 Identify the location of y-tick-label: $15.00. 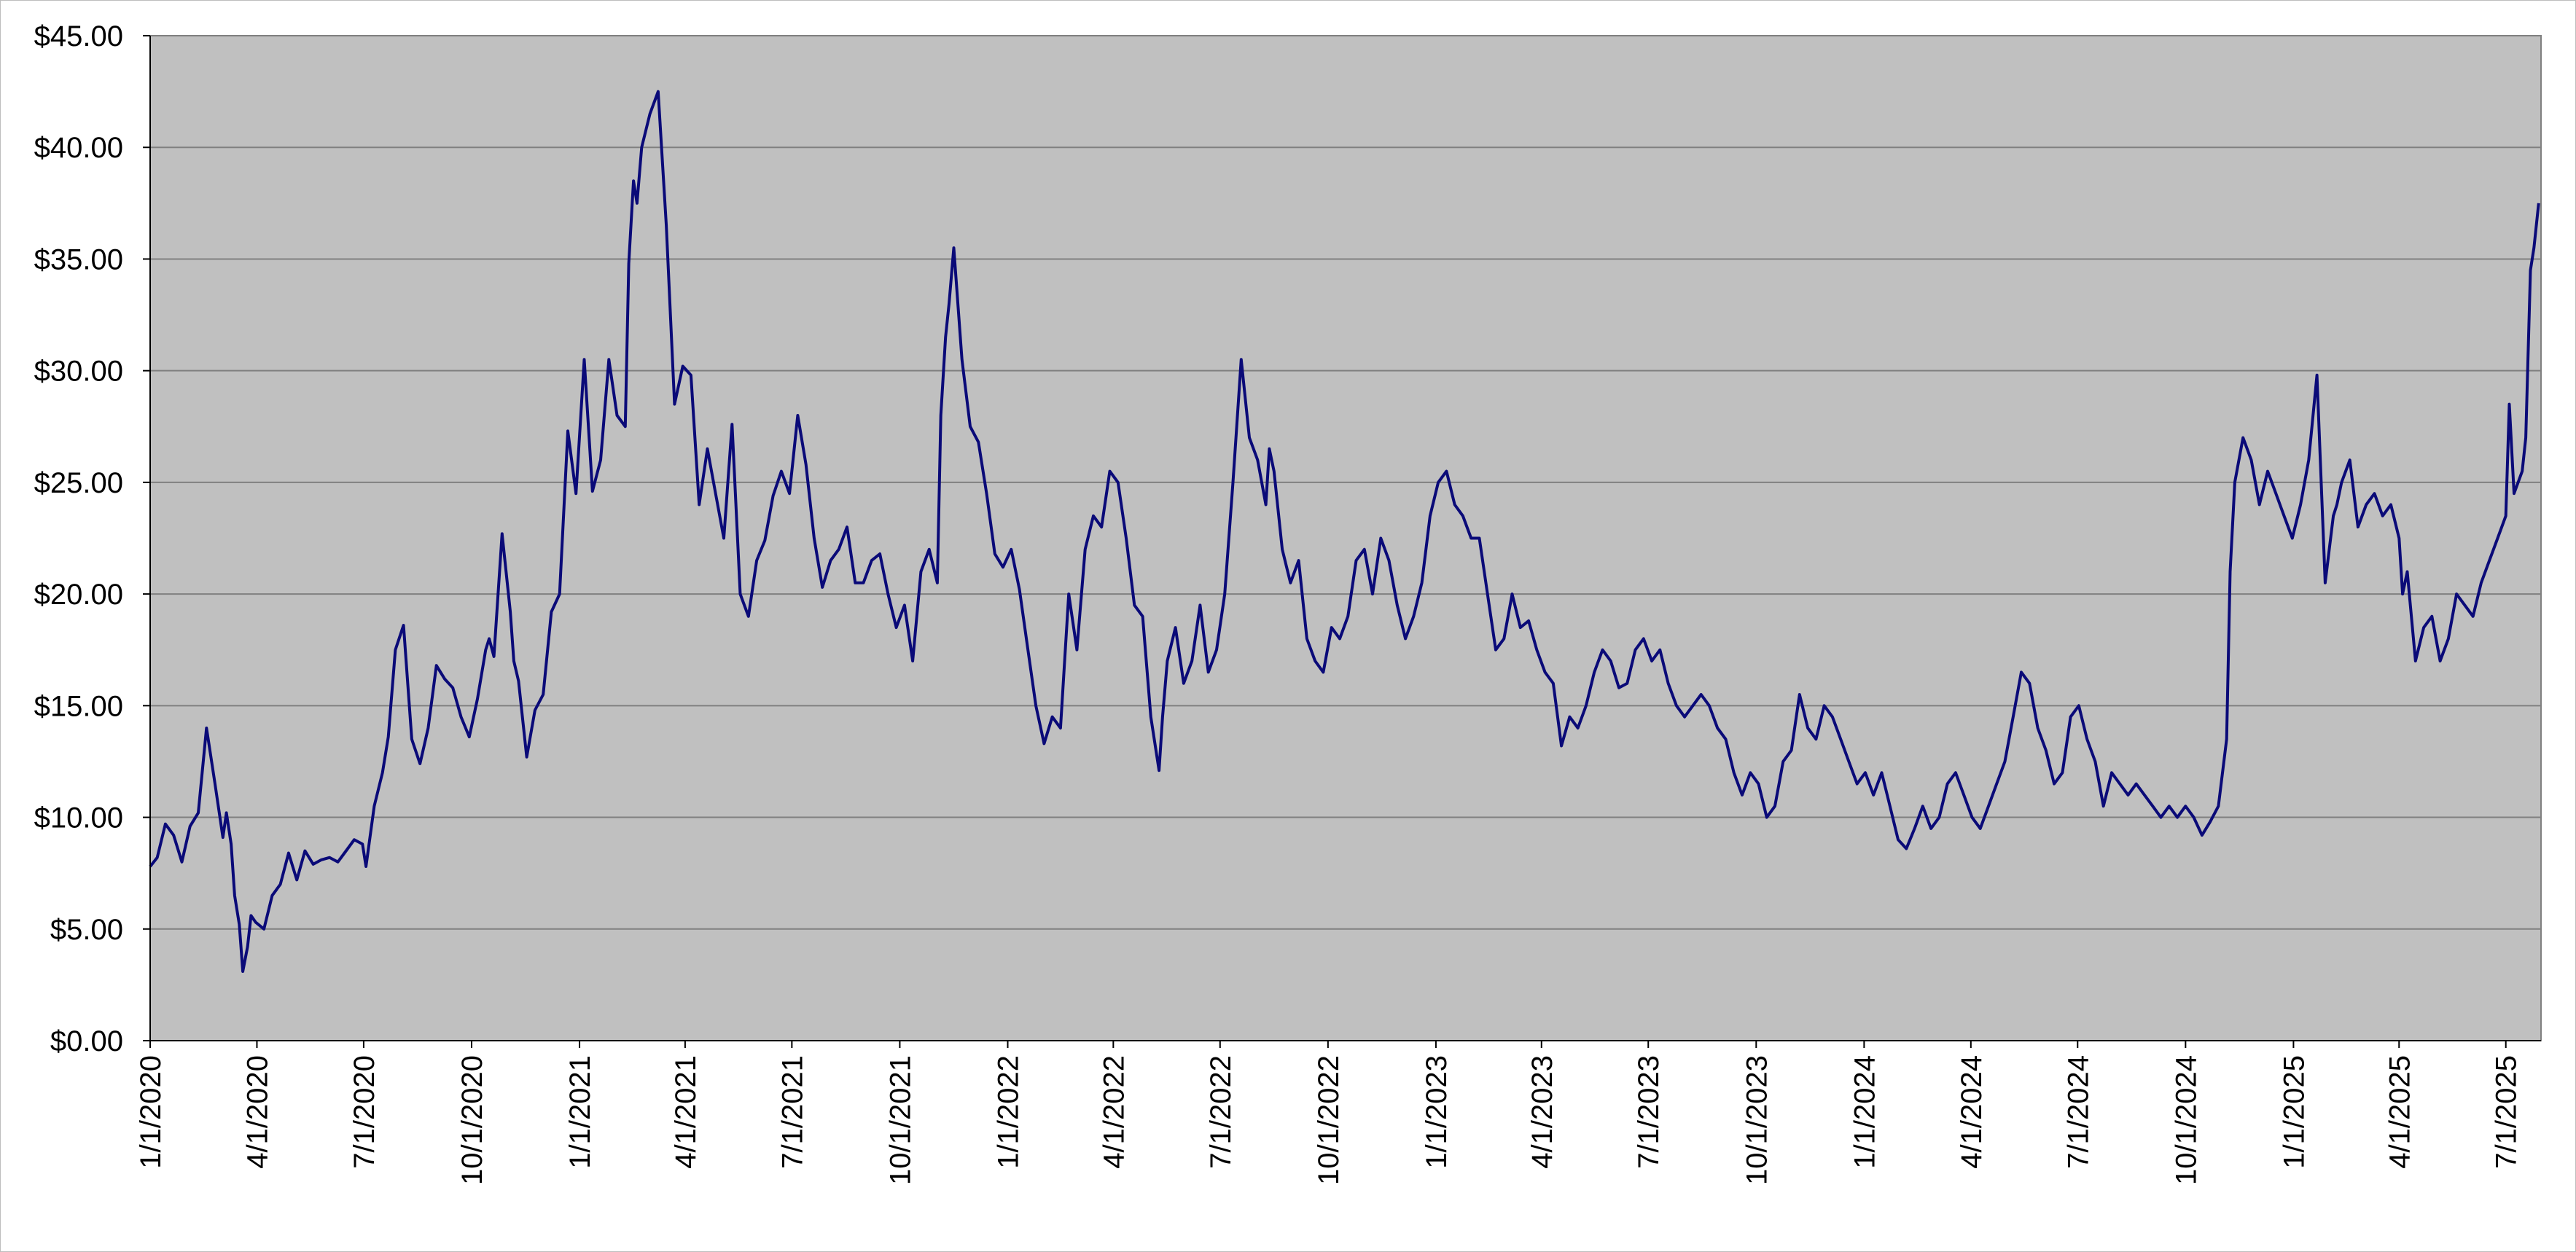
(78, 706).